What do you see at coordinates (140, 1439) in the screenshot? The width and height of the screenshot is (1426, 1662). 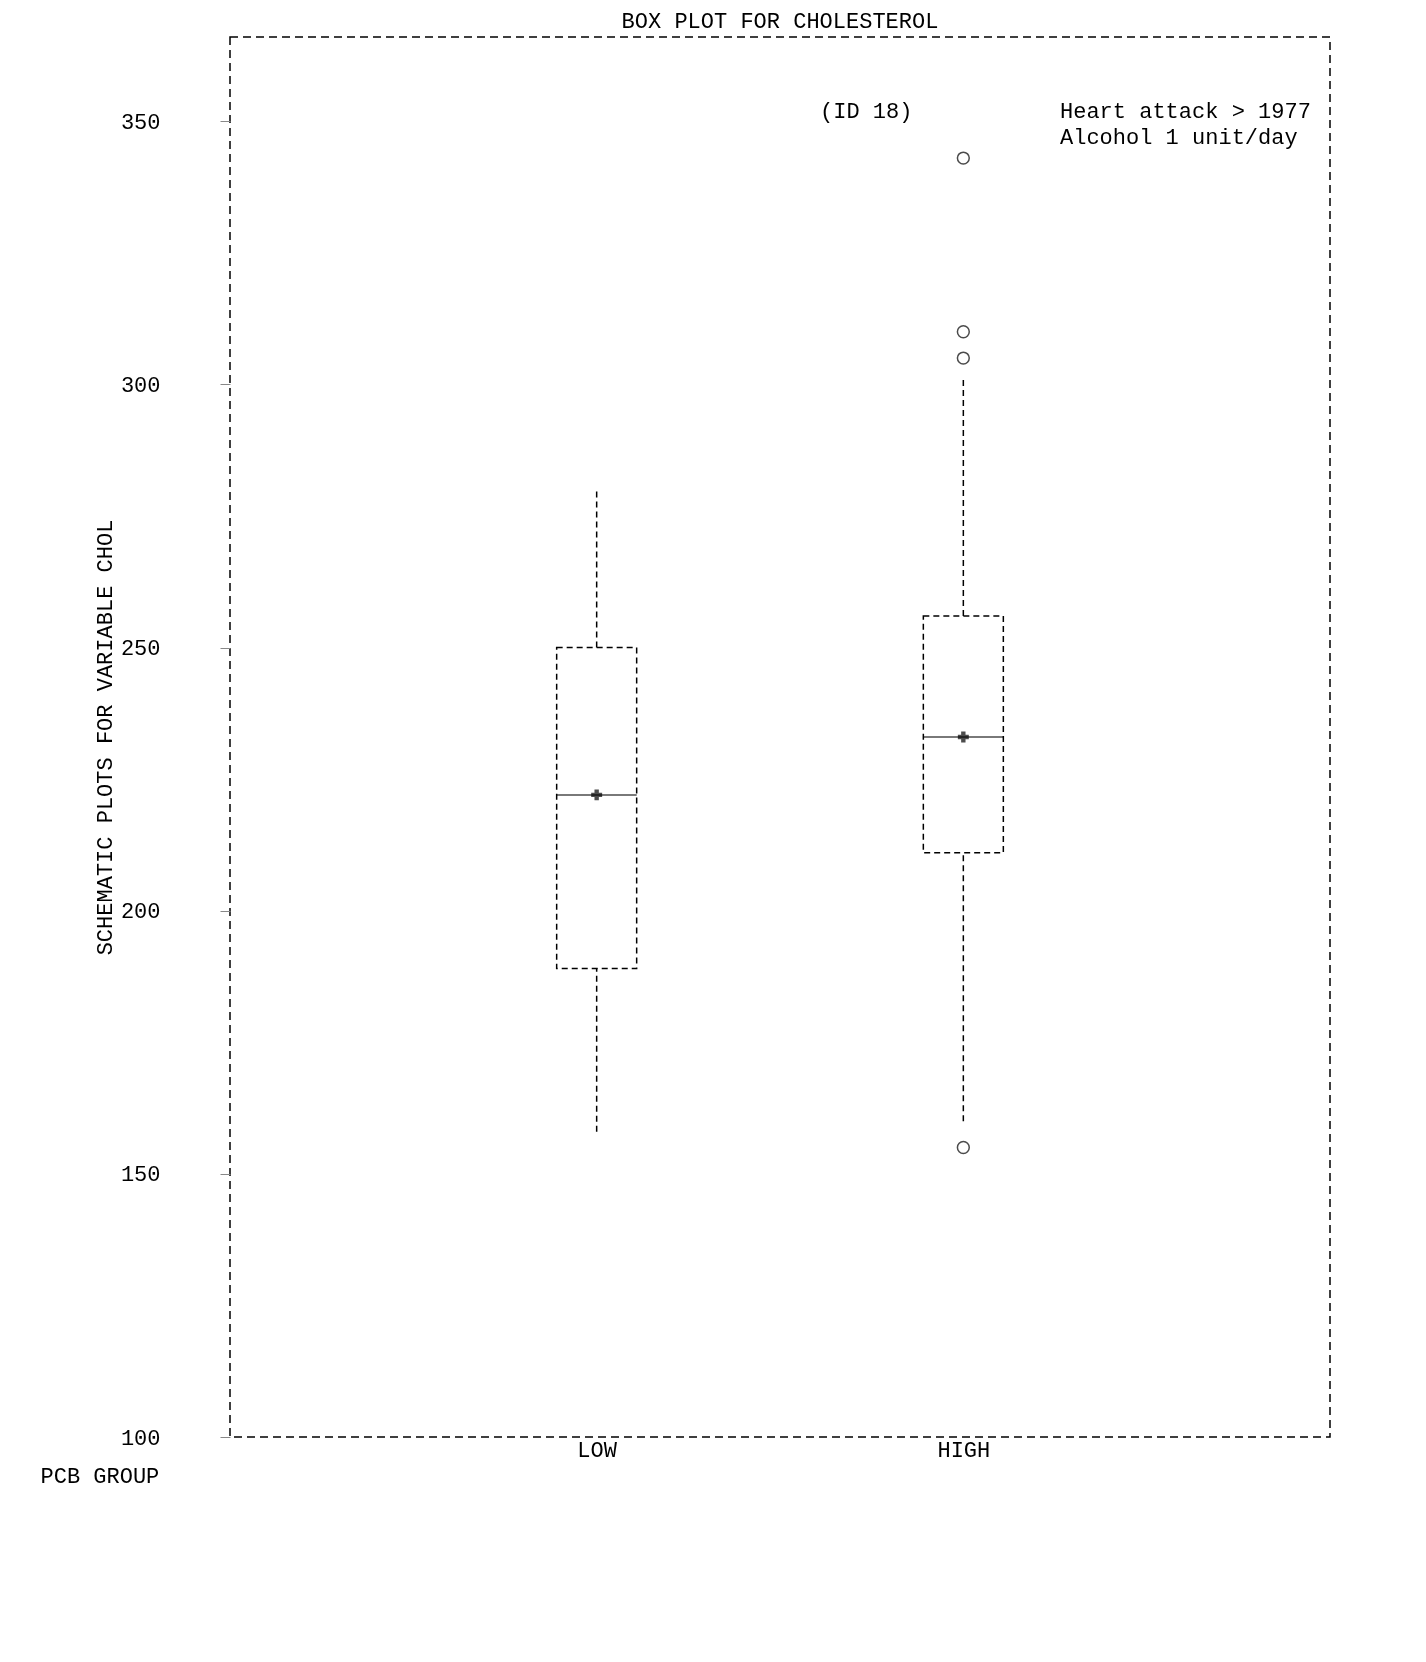 I see `y-tick-label: 100` at bounding box center [140, 1439].